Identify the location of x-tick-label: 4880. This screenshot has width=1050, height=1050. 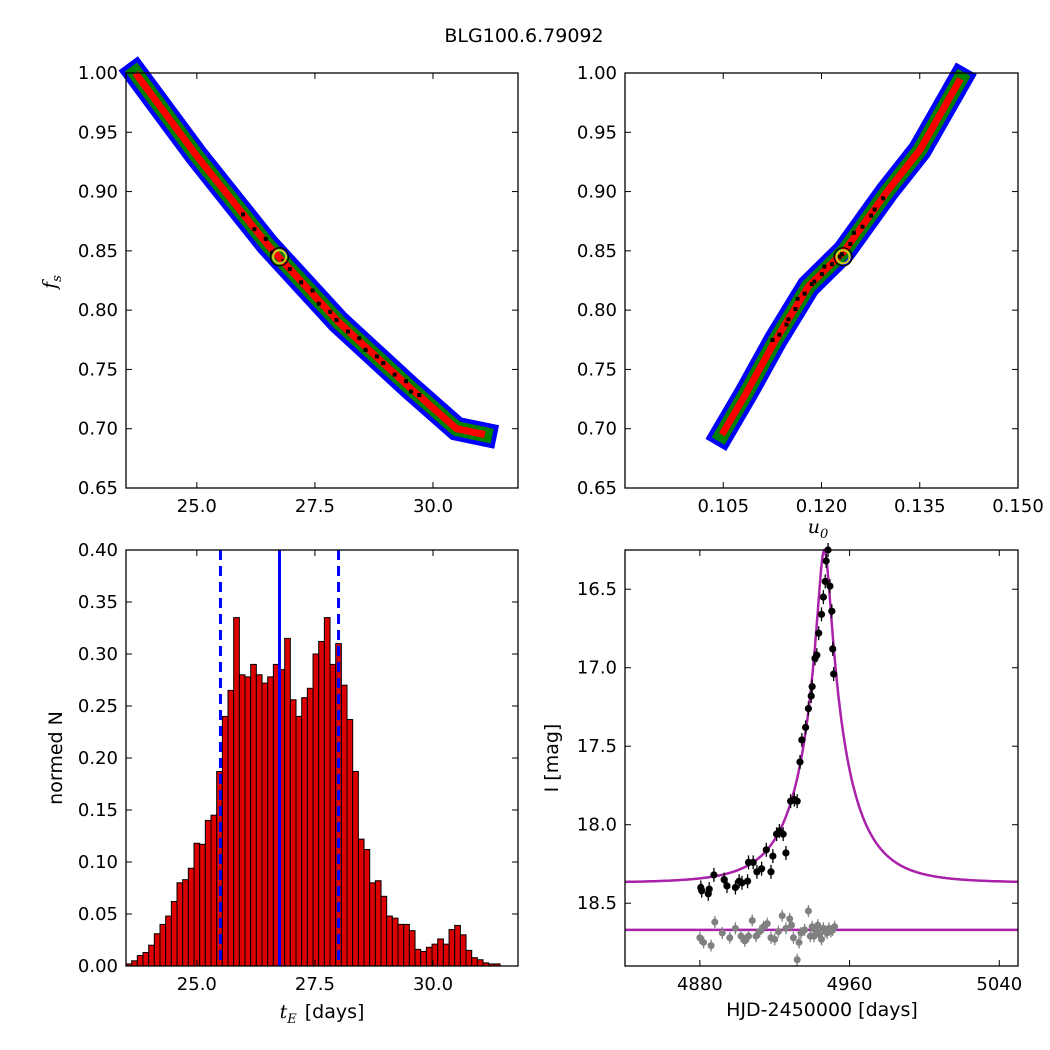
(700, 984).